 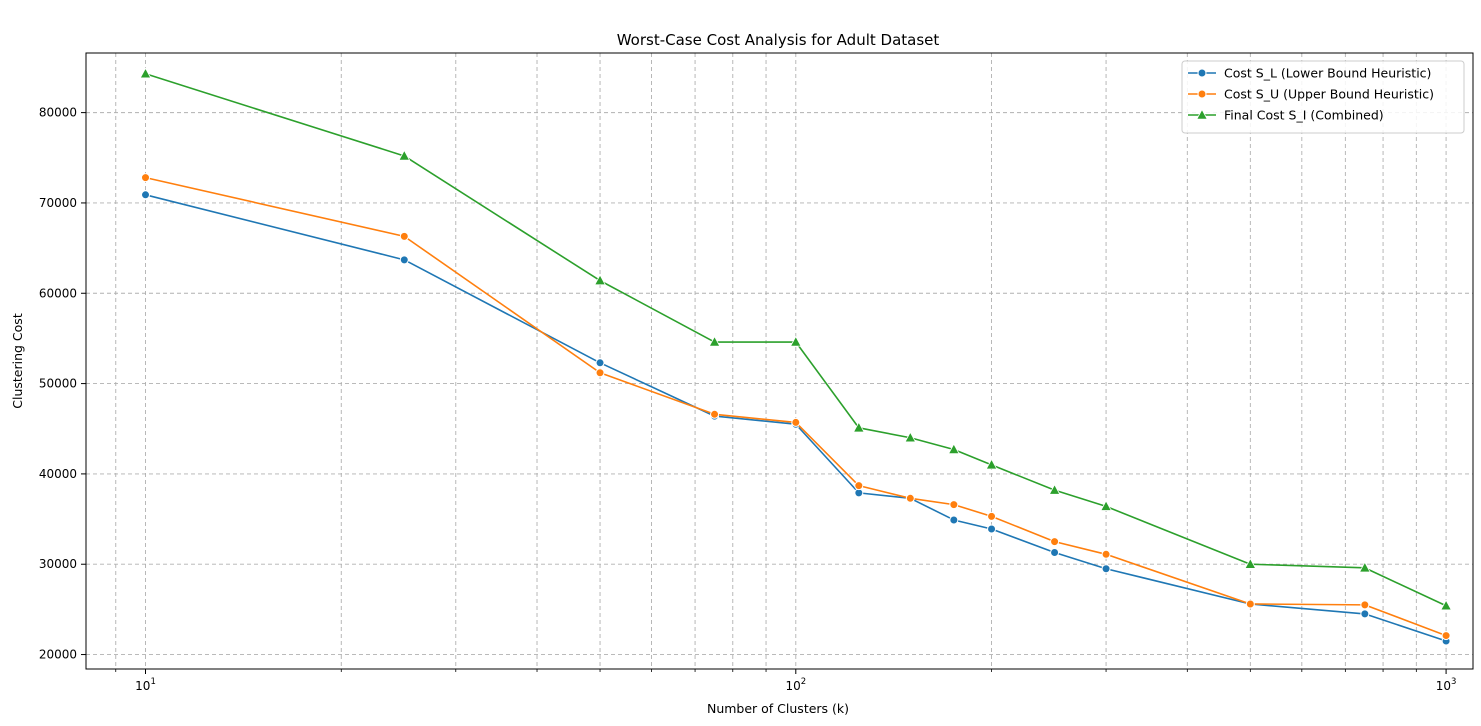 What do you see at coordinates (58, 655) in the screenshot?
I see `y-tick-label: 20000` at bounding box center [58, 655].